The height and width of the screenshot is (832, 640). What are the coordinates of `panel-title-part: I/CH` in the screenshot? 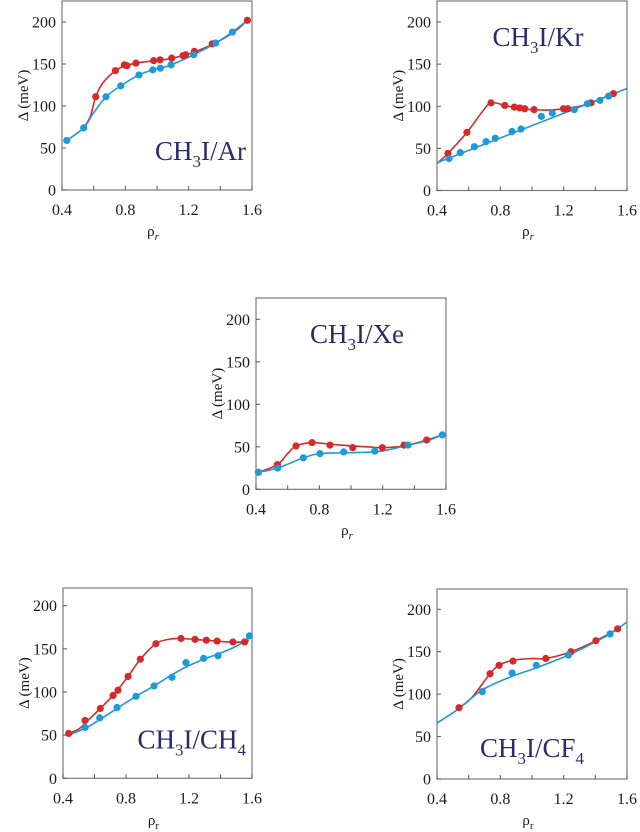 It's located at (211, 739).